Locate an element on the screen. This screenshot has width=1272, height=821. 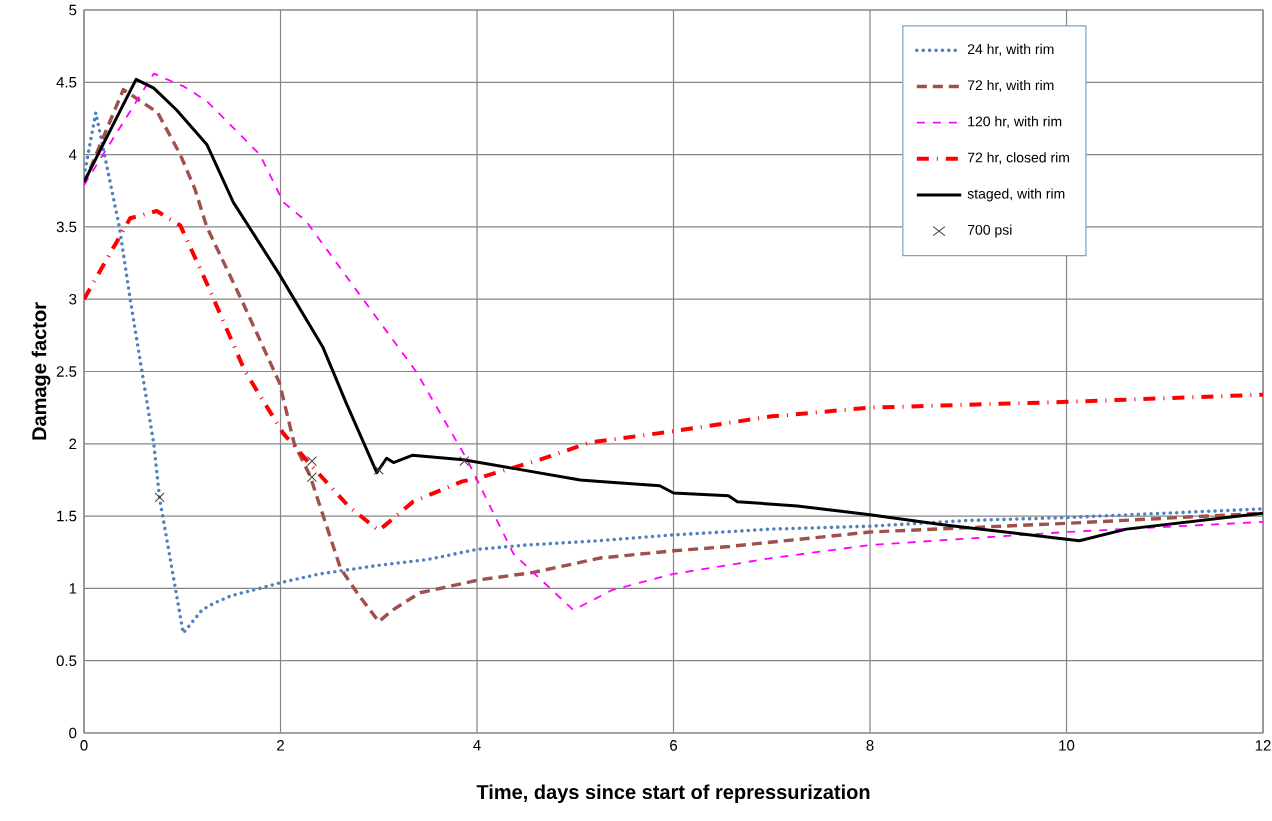
y-tick-label: 1 is located at coordinates (73, 588).